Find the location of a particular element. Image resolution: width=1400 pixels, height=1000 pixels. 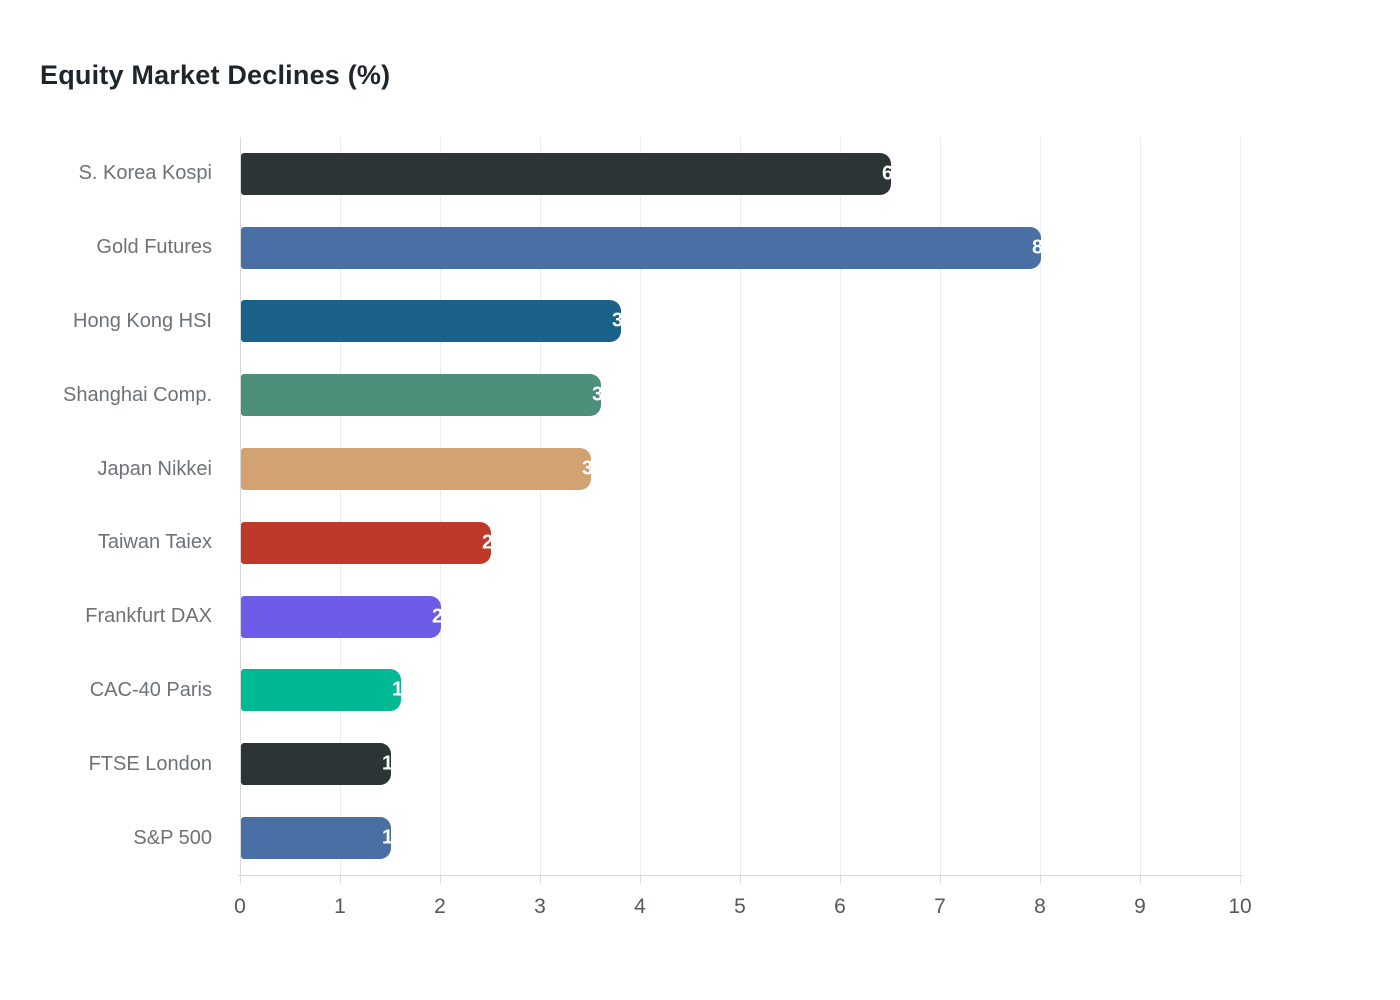

bar-cac-40-paris: 1.6 is located at coordinates (330, 690).